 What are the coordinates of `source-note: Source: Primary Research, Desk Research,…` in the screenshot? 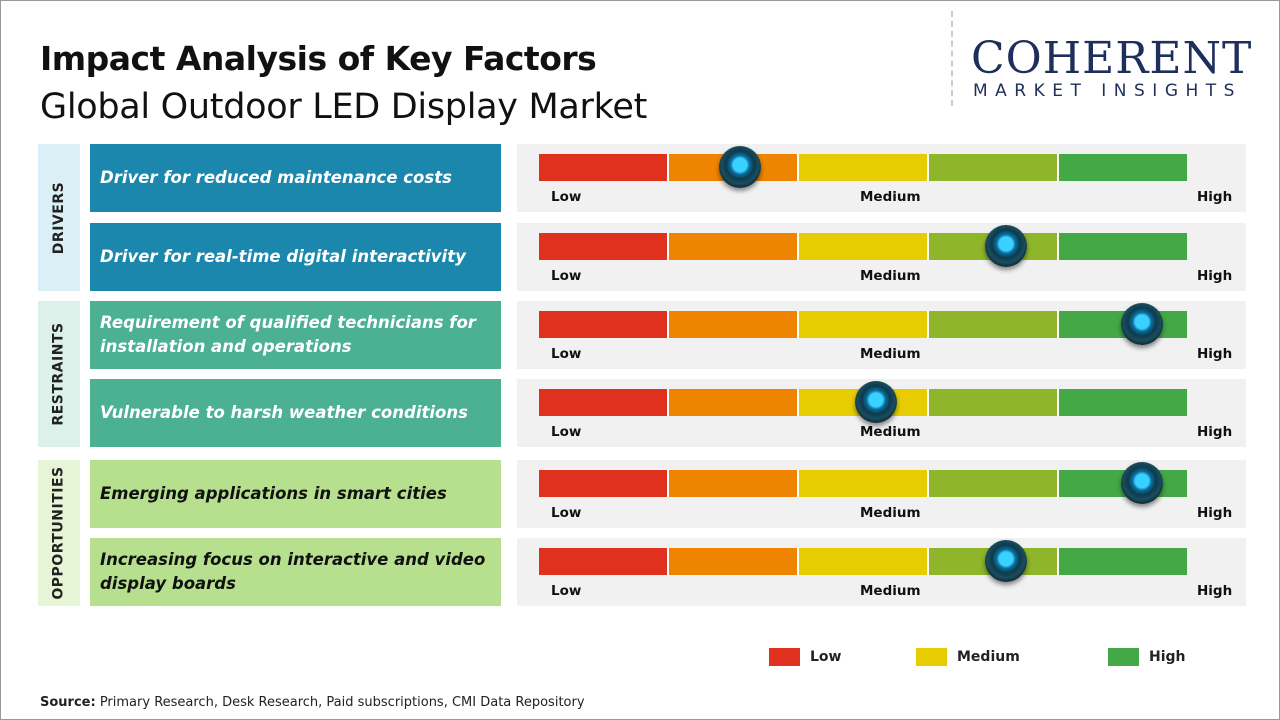 It's located at (312, 702).